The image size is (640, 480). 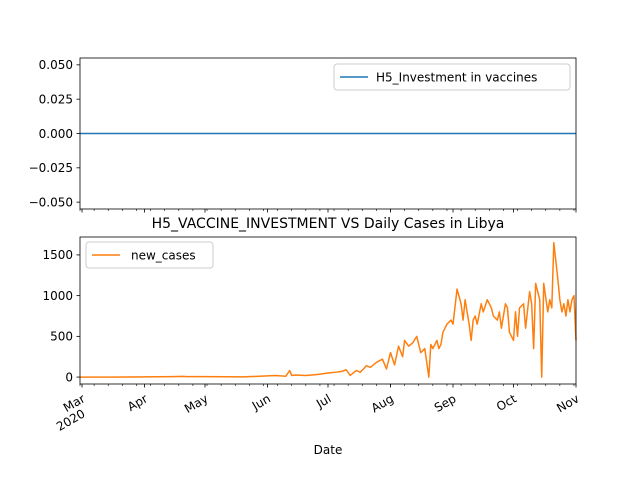 What do you see at coordinates (456, 78) in the screenshot?
I see `top-legend-label: H5_Investment in vaccines` at bounding box center [456, 78].